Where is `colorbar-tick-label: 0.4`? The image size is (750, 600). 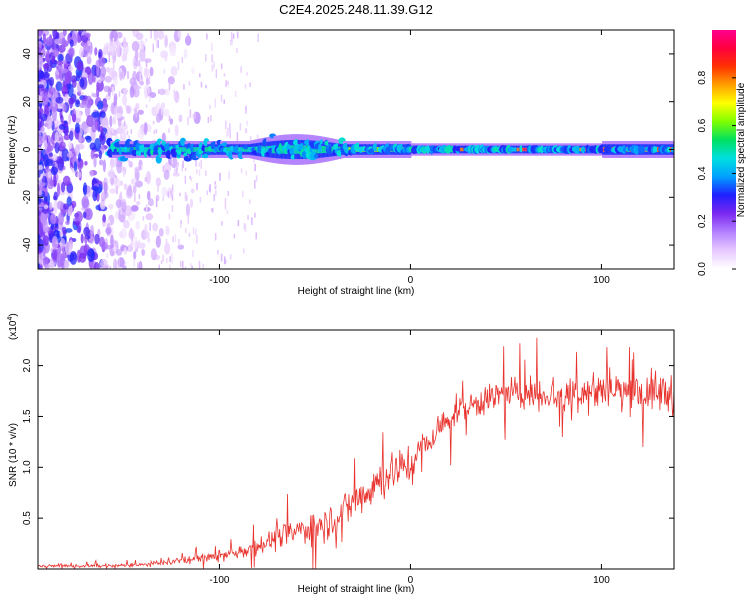 colorbar-tick-label: 0.4 is located at coordinates (702, 173).